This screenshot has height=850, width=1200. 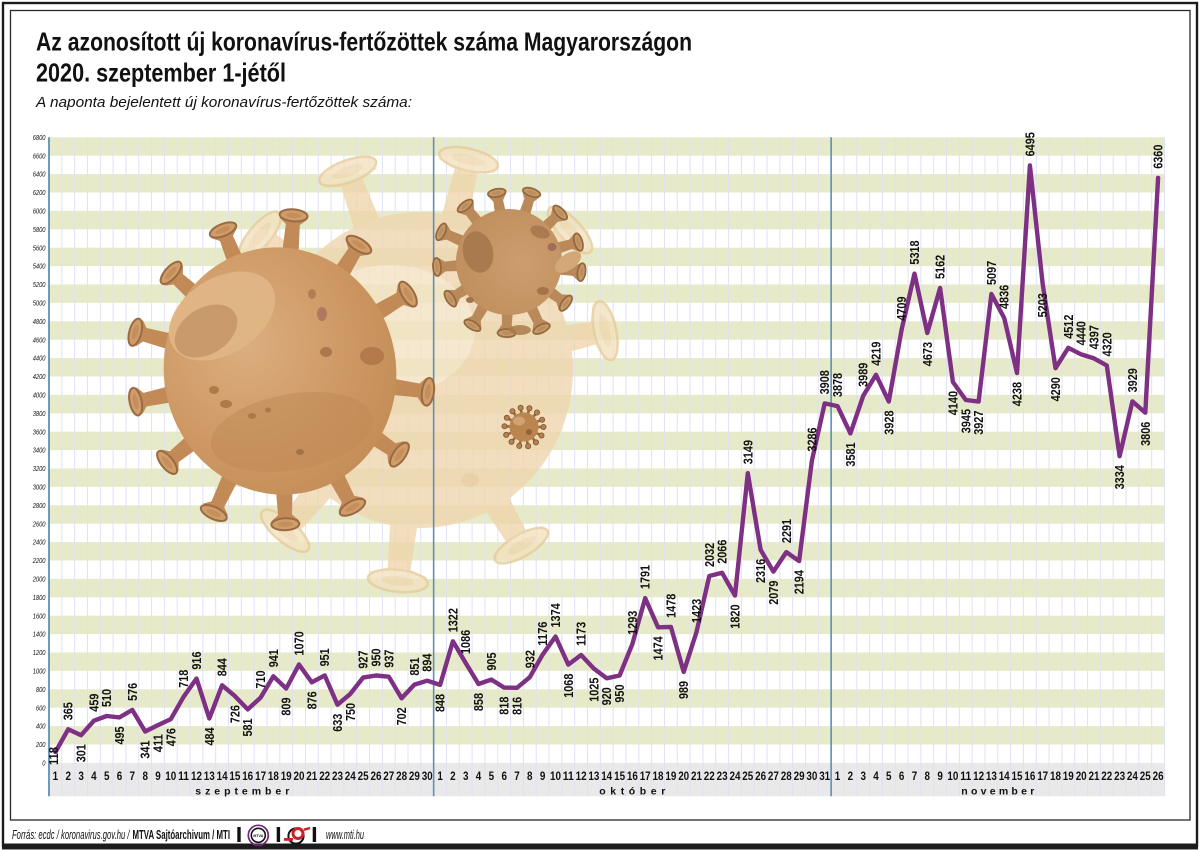 What do you see at coordinates (555, 615) in the screenshot?
I see `svg-text: 1374` at bounding box center [555, 615].